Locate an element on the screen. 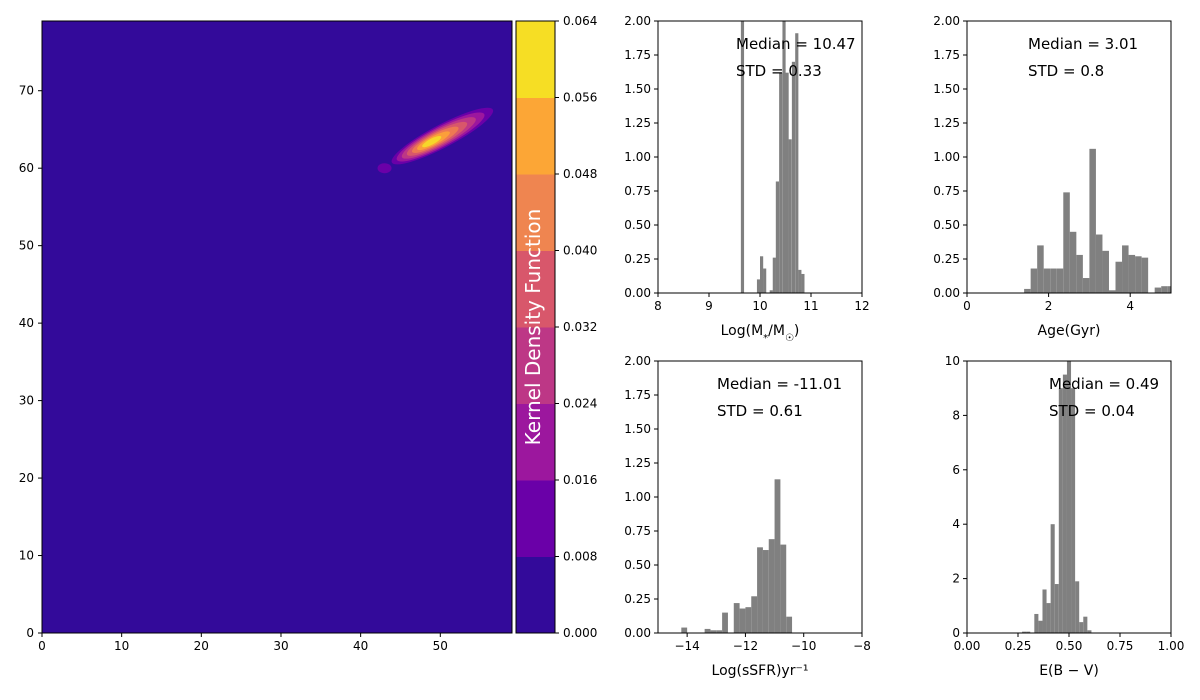  x-tick-label: 0.50 is located at coordinates (1069, 646).